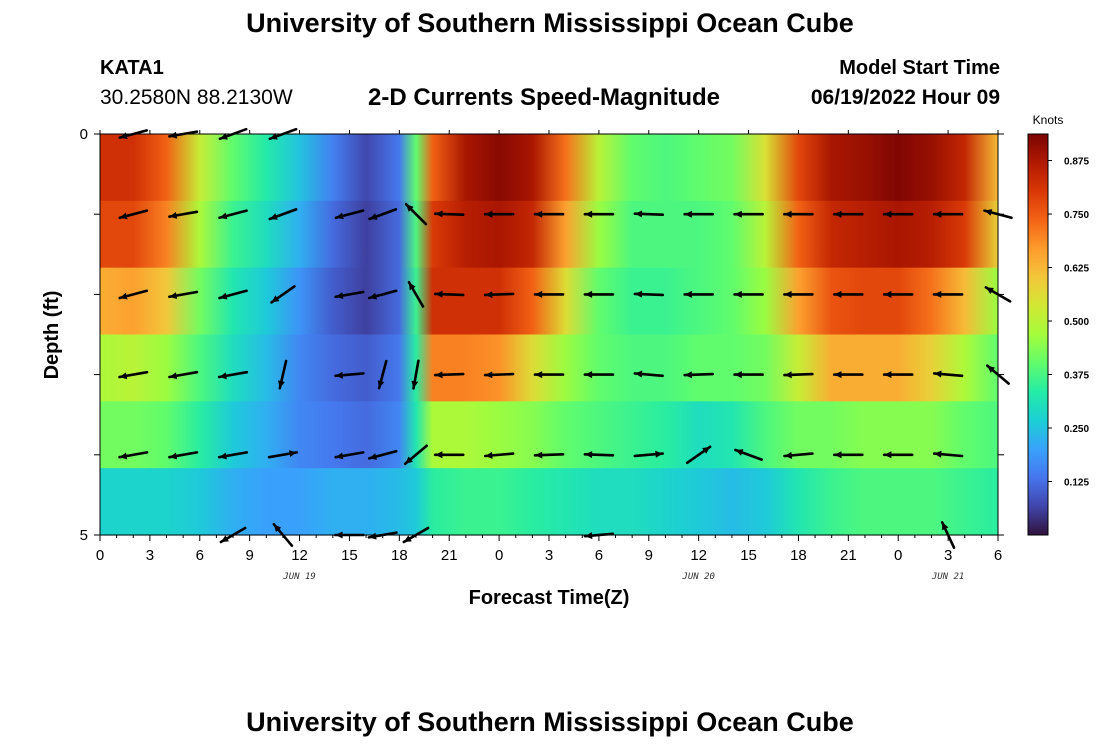  I want to click on model-start-time: 06/19/2022 Hour 09, so click(905, 97).